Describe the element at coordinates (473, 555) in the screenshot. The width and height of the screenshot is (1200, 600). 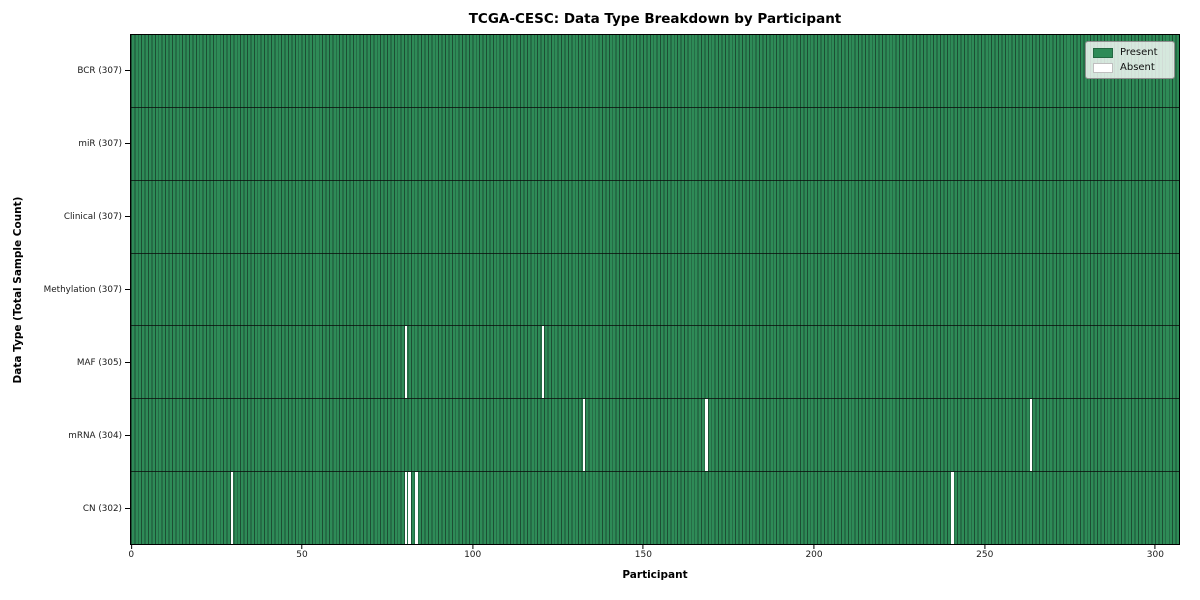
I see `x-tick-label: 100` at that location.